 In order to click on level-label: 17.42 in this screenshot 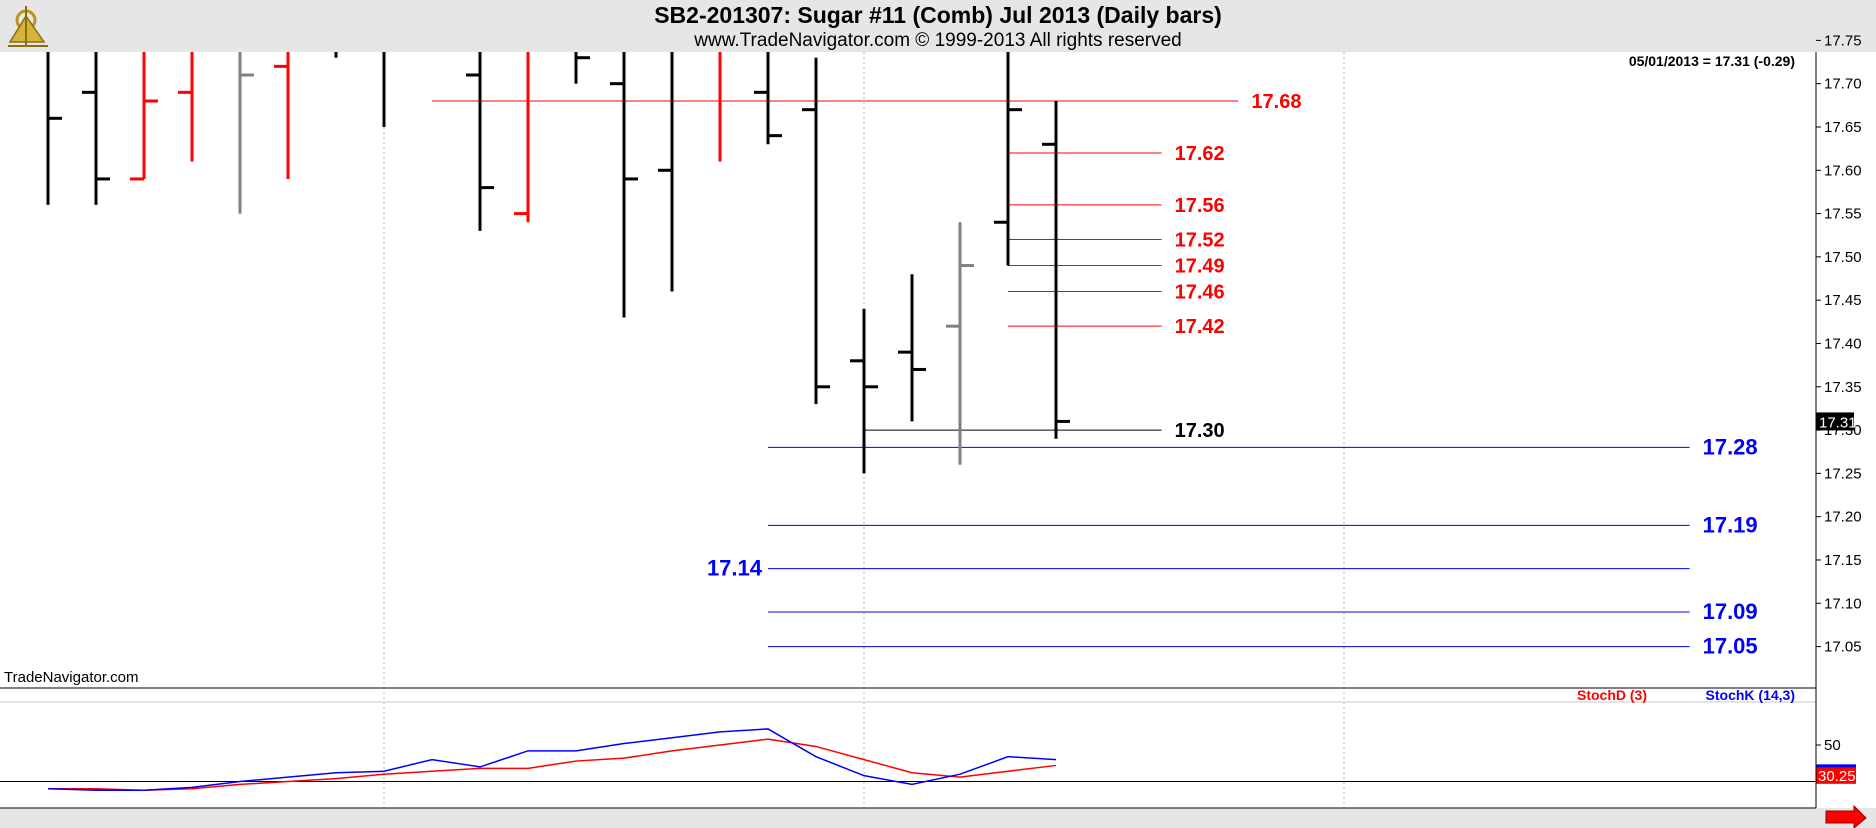, I will do `click(1200, 327)`.